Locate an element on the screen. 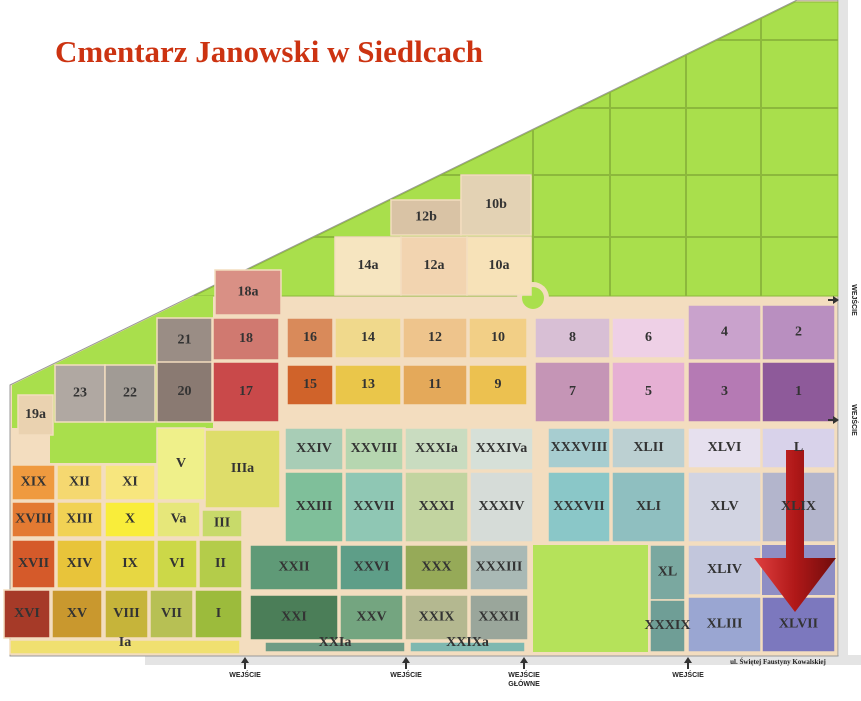 This screenshot has height=701, width=861. section-label: XVIII is located at coordinates (33, 519).